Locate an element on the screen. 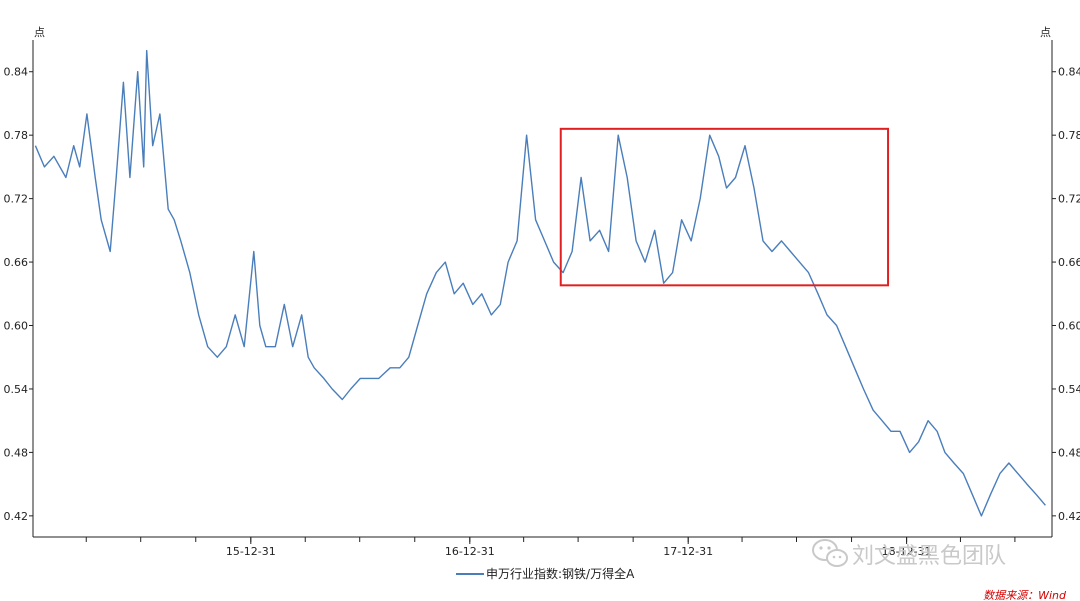 Image resolution: width=1080 pixels, height=601 pixels. legend-label: 申万行业指数:钢铁/万得全A is located at coordinates (560, 573).